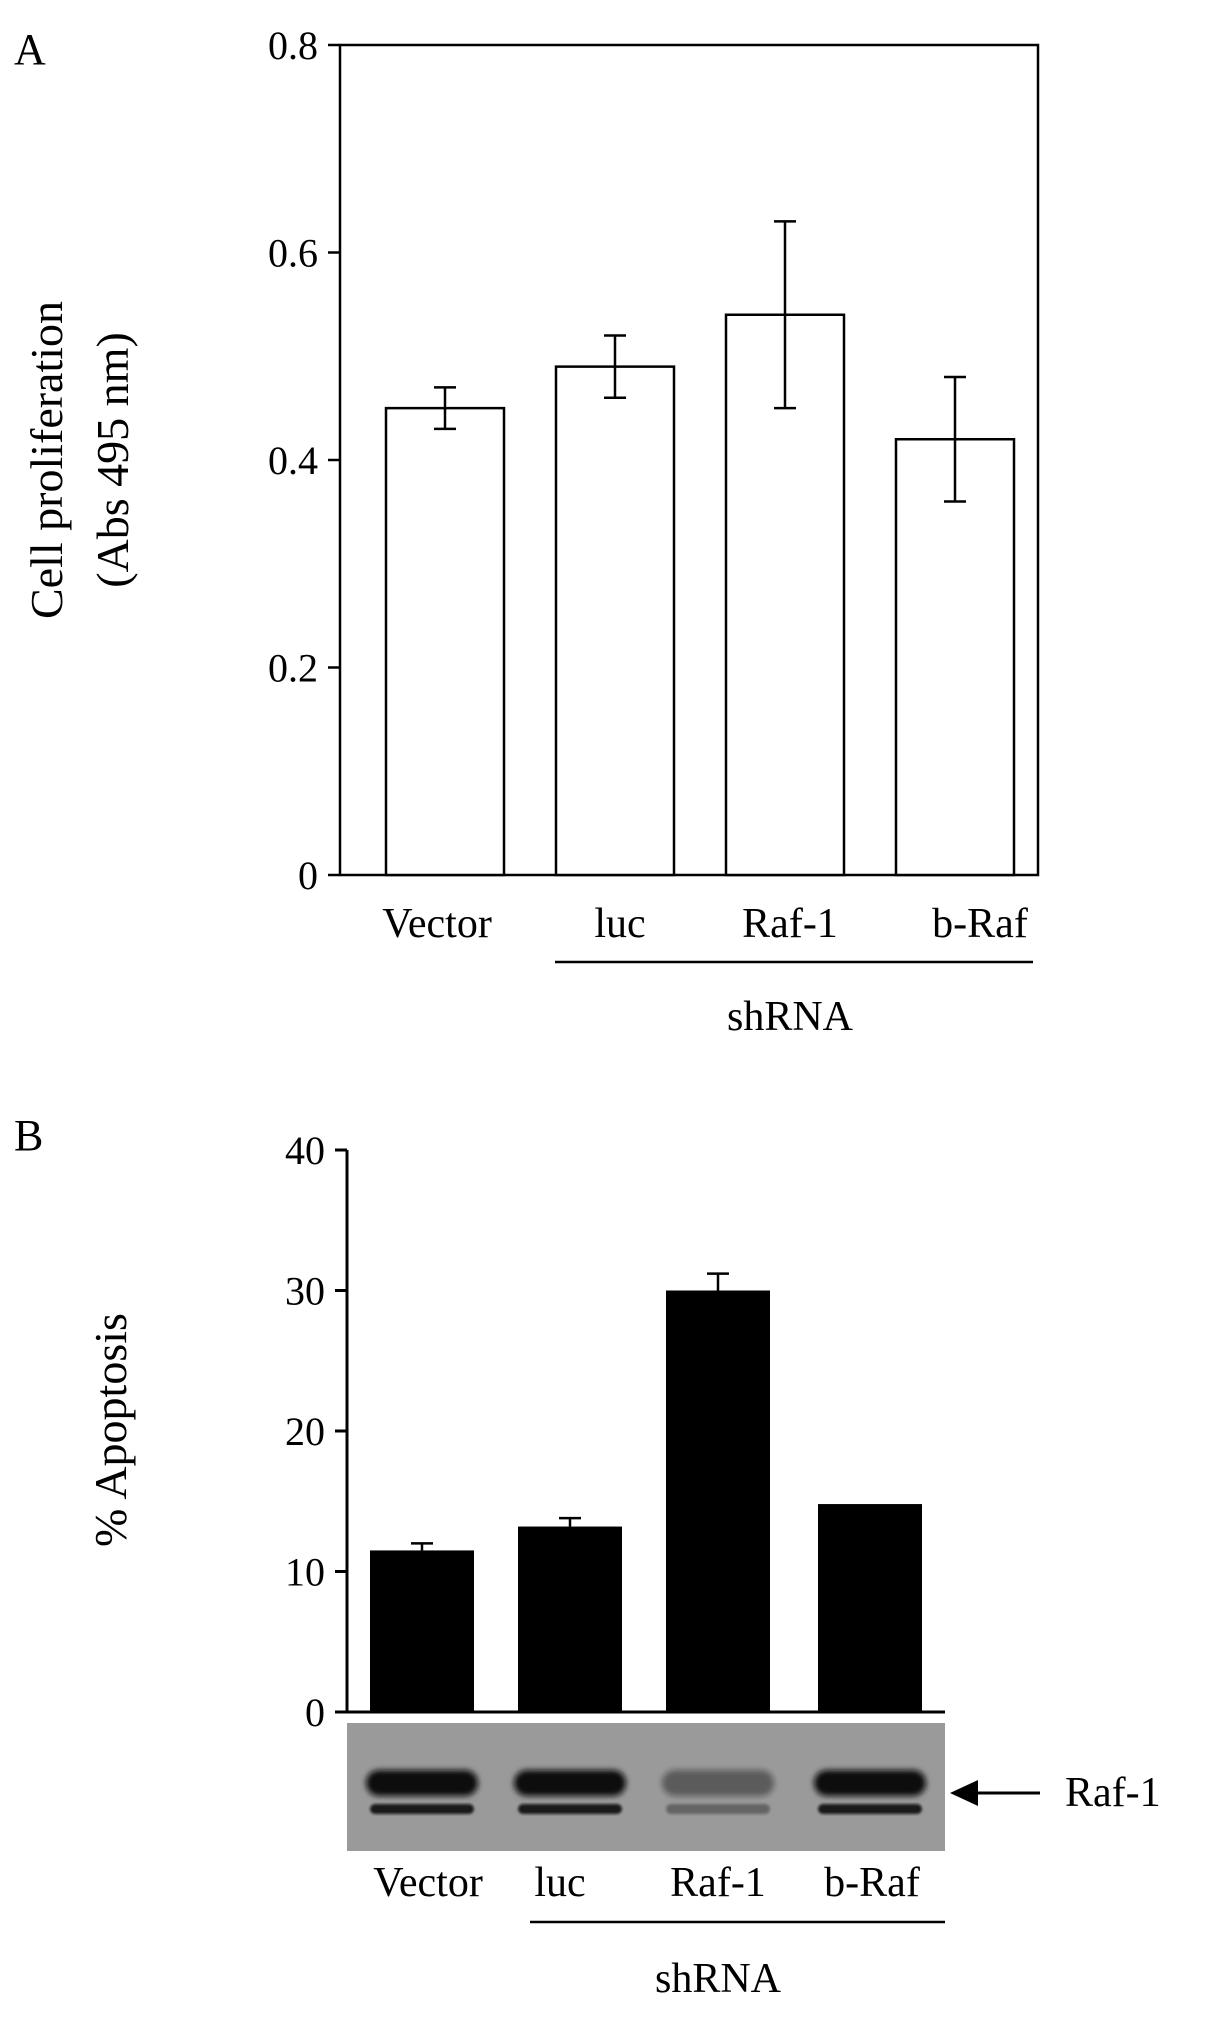 The height and width of the screenshot is (2028, 1205). I want to click on y-tick-label: 0.8, so click(293, 45).